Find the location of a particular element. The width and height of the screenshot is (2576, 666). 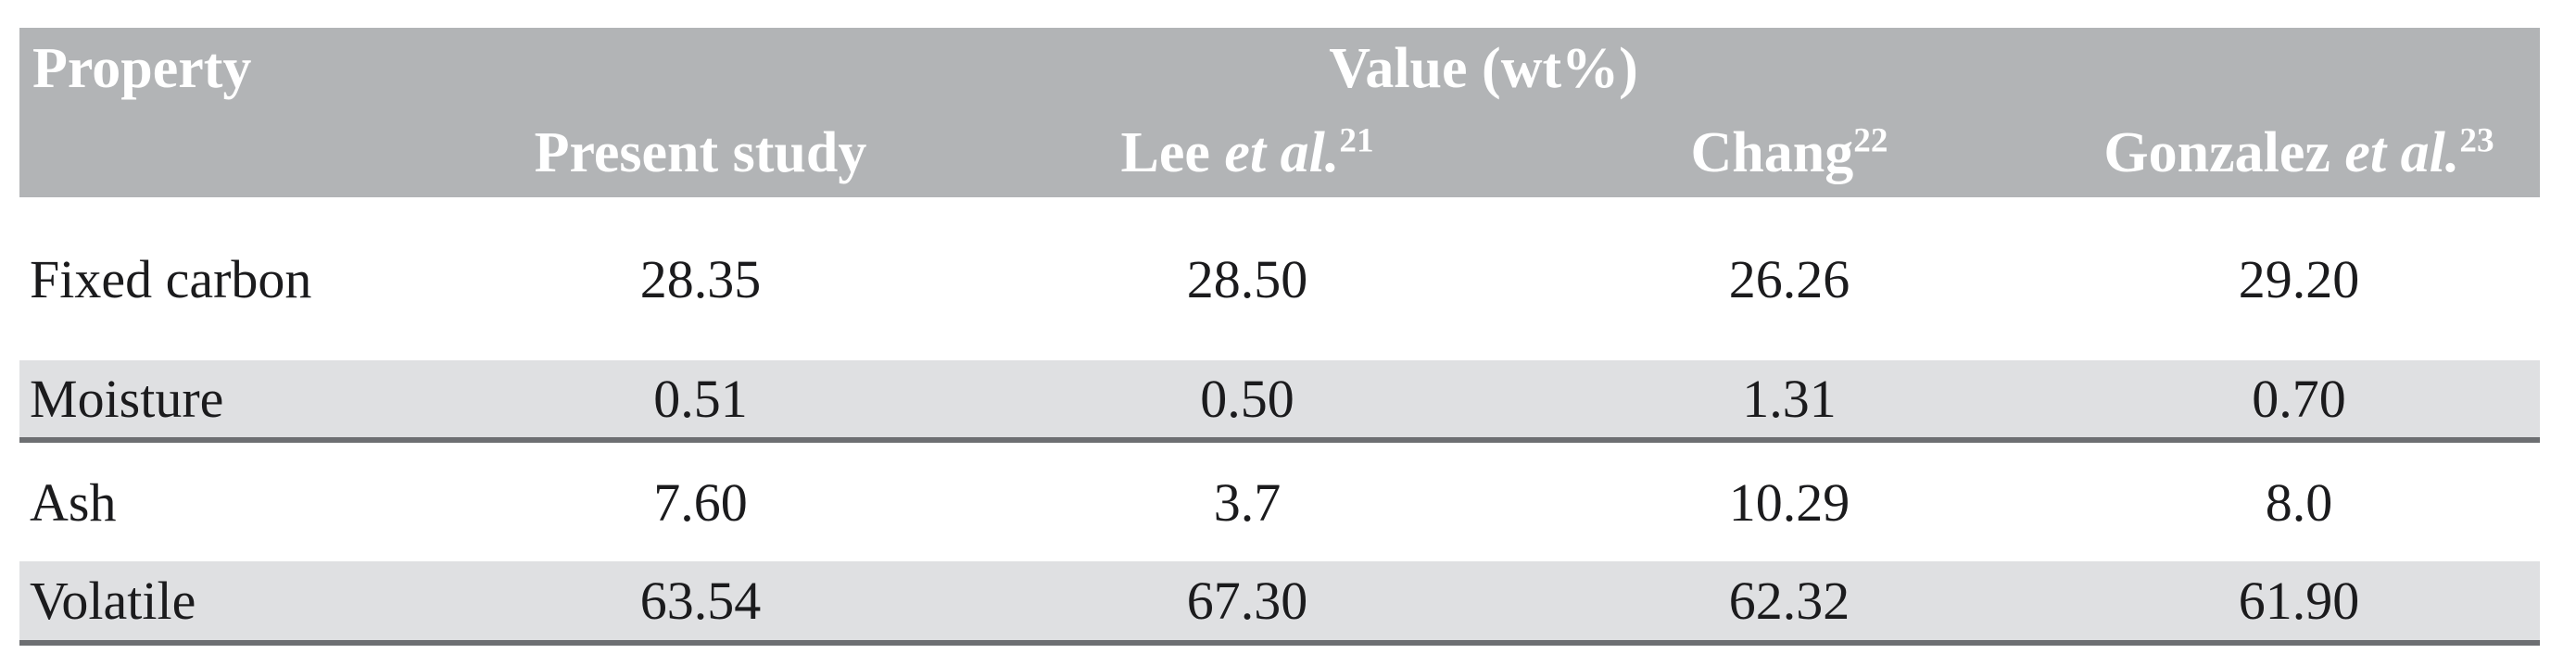

value-cell: 8.0 is located at coordinates (2299, 502).